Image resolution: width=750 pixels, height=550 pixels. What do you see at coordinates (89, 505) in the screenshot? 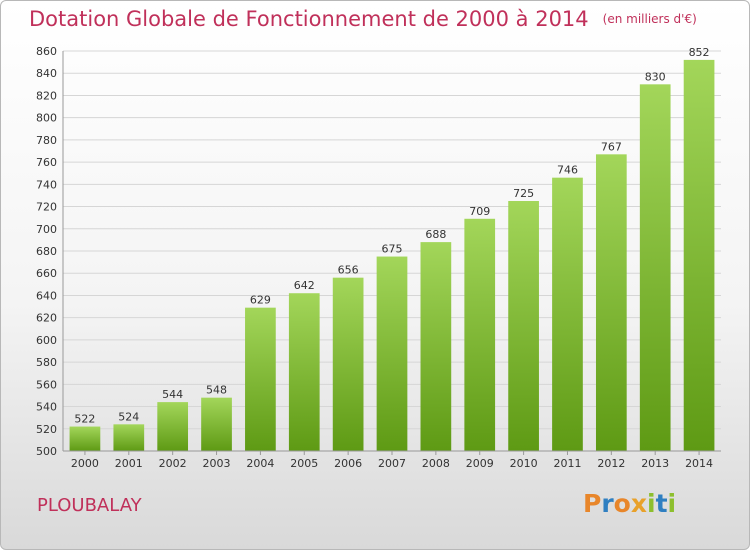
I see `place-name: PLOUBALAY` at bounding box center [89, 505].